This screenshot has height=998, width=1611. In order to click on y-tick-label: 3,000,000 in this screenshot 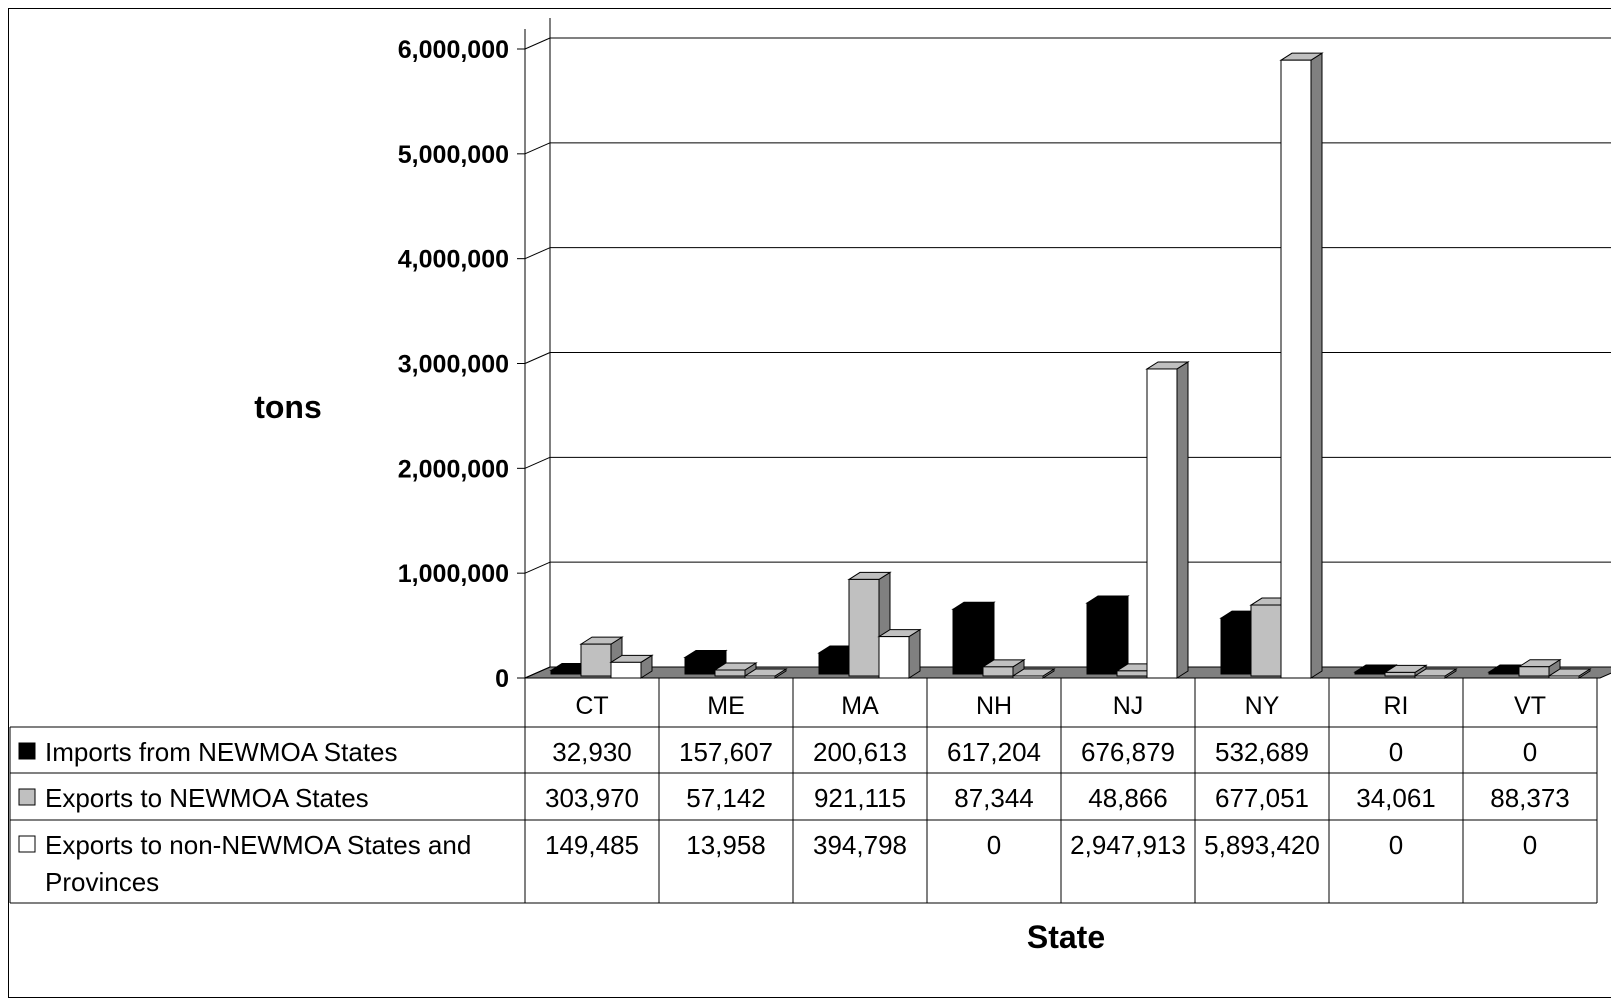, I will do `click(453, 365)`.